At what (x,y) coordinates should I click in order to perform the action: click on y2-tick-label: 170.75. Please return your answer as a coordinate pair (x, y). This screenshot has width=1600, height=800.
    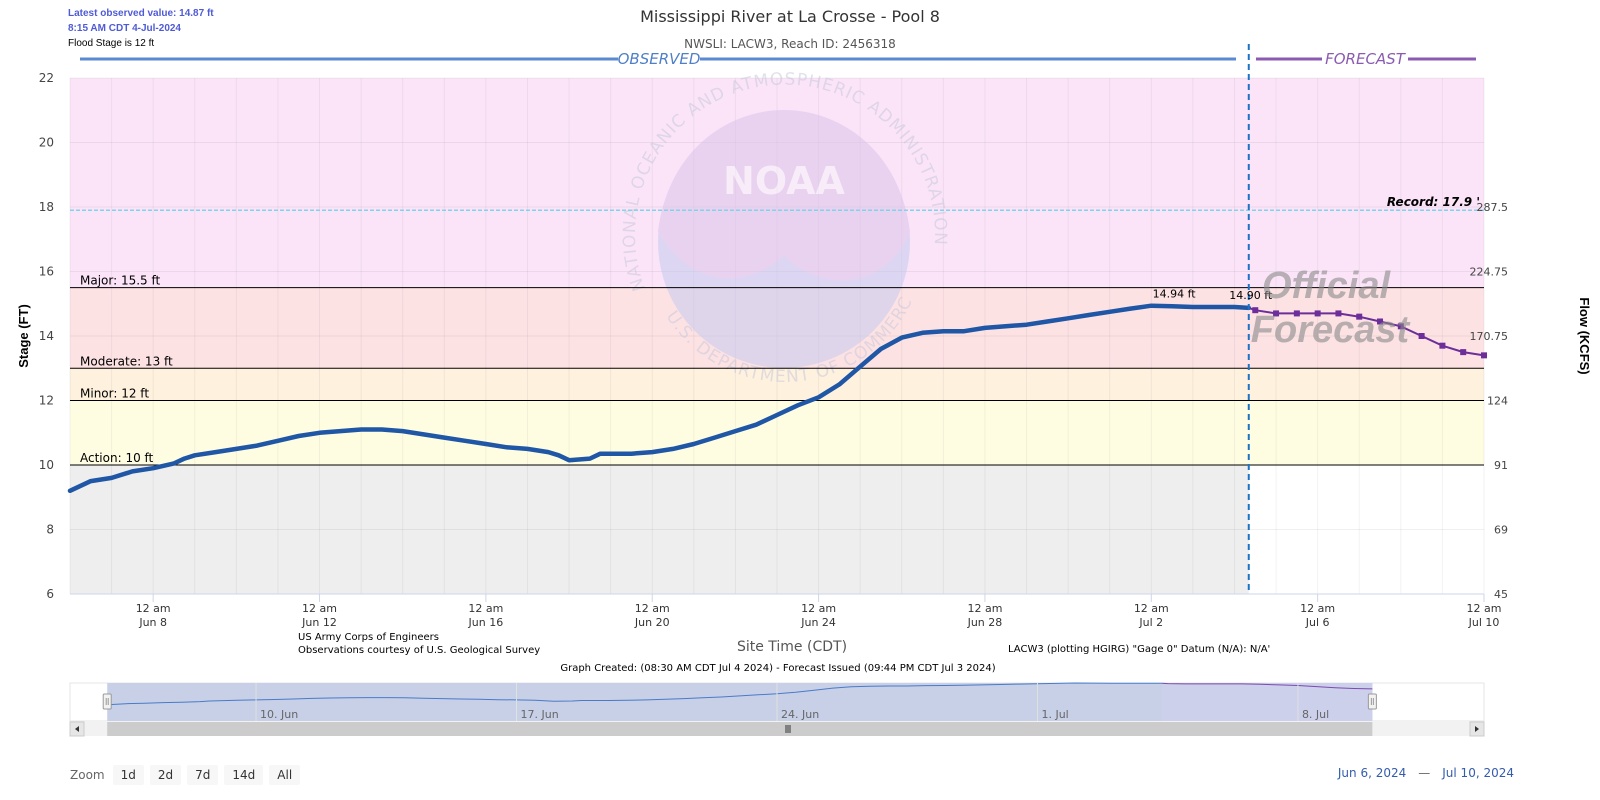
    Looking at the image, I should click on (1489, 336).